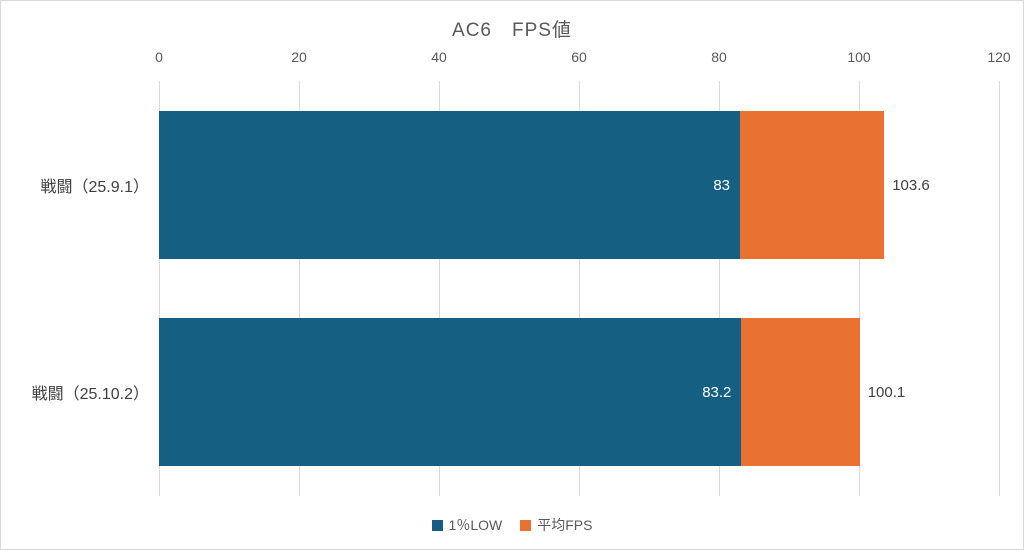 The height and width of the screenshot is (550, 1024). What do you see at coordinates (859, 57) in the screenshot?
I see `x-tick-label: 100` at bounding box center [859, 57].